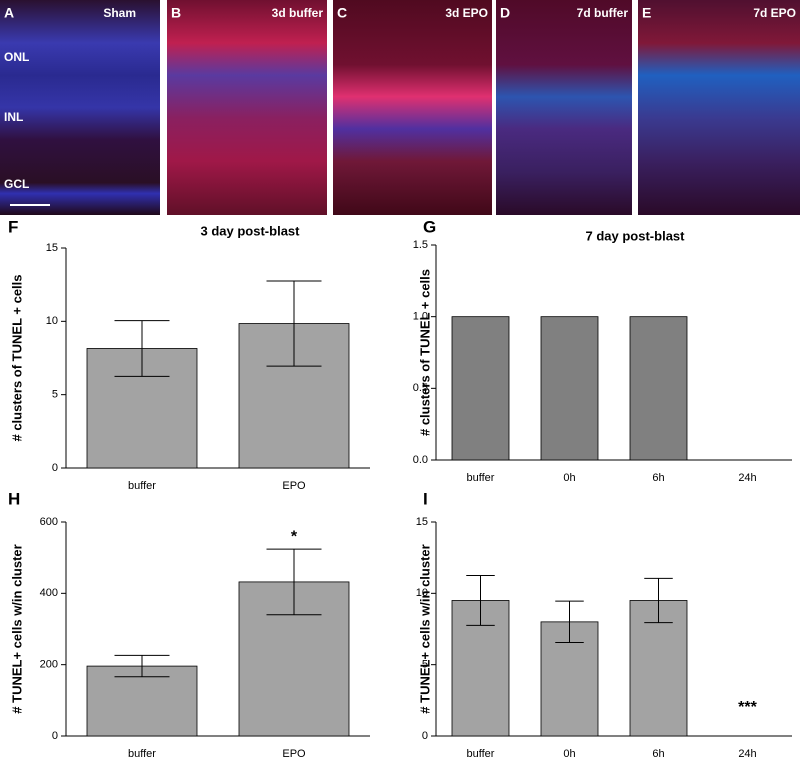 The image size is (800, 757). Describe the element at coordinates (420, 388) in the screenshot. I see `y-tick-label: 0.5` at that location.